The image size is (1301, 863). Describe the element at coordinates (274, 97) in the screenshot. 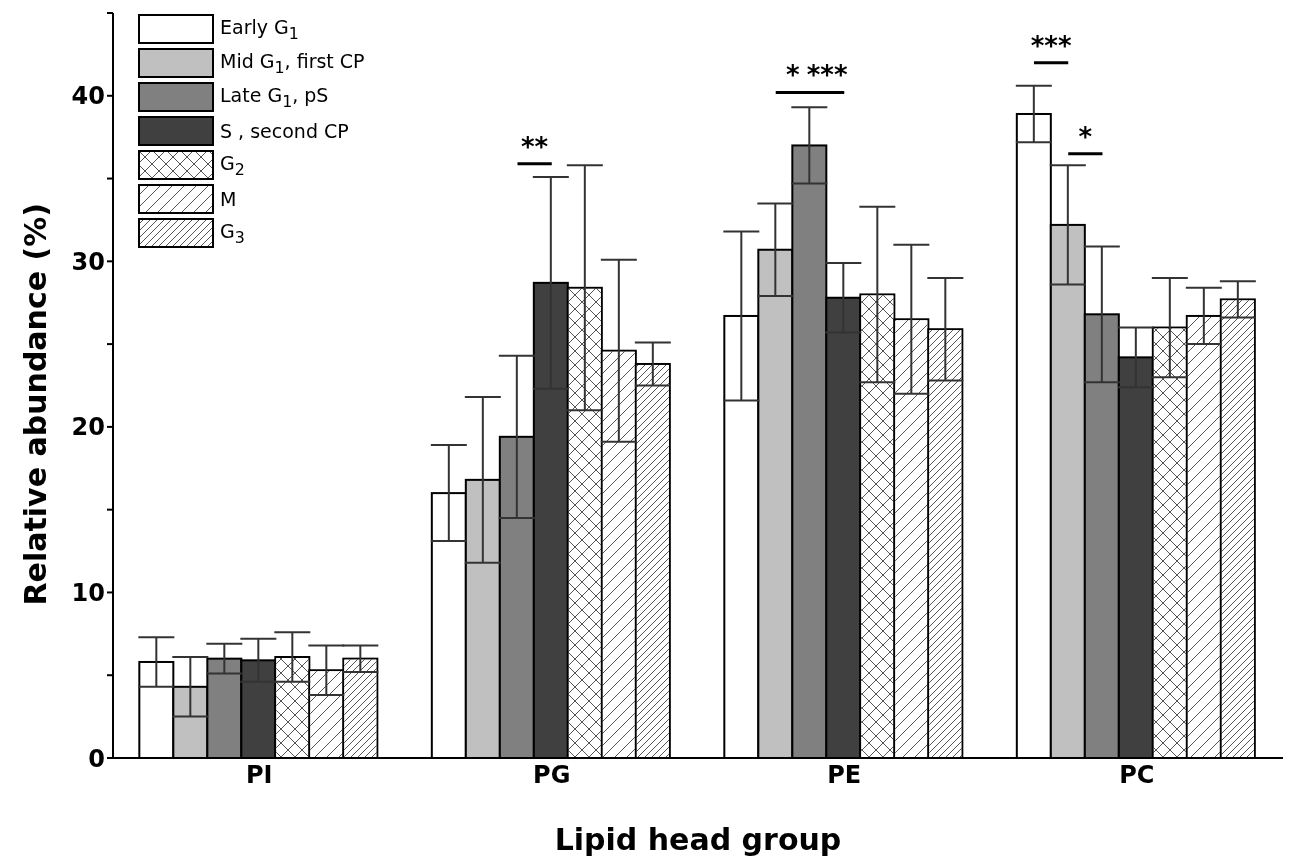

I see `legend-label: Late G$_{1}$, pS` at that location.